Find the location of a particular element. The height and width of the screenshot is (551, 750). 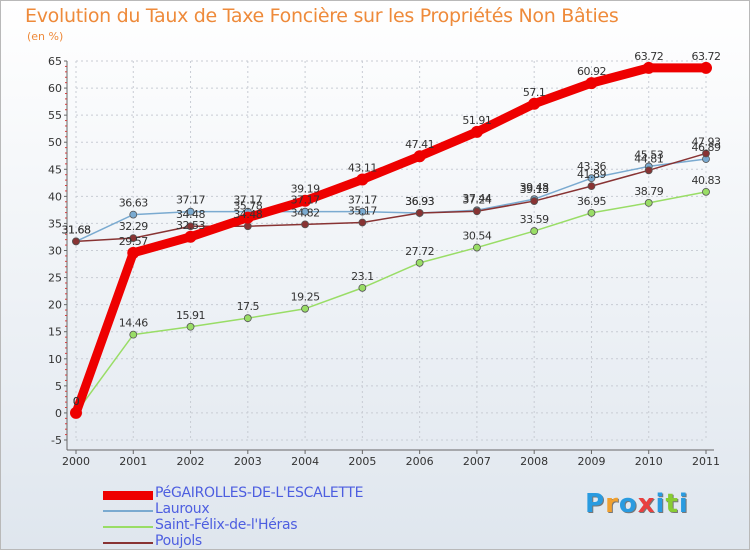

y-tick-label: 20 is located at coordinates (55, 305).